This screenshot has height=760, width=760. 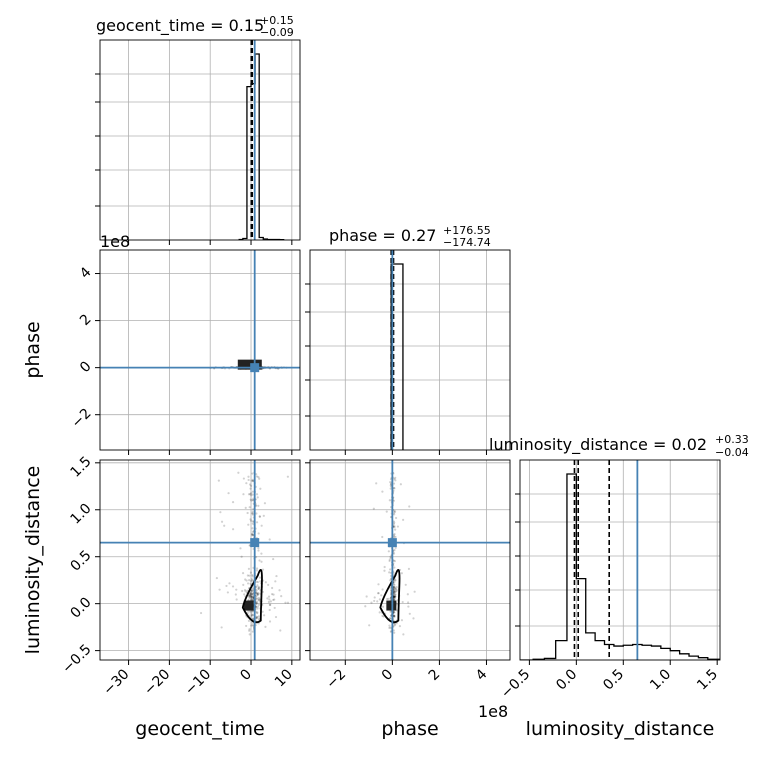 What do you see at coordinates (382, 235) in the screenshot?
I see `title-phase: phase = 0.27` at bounding box center [382, 235].